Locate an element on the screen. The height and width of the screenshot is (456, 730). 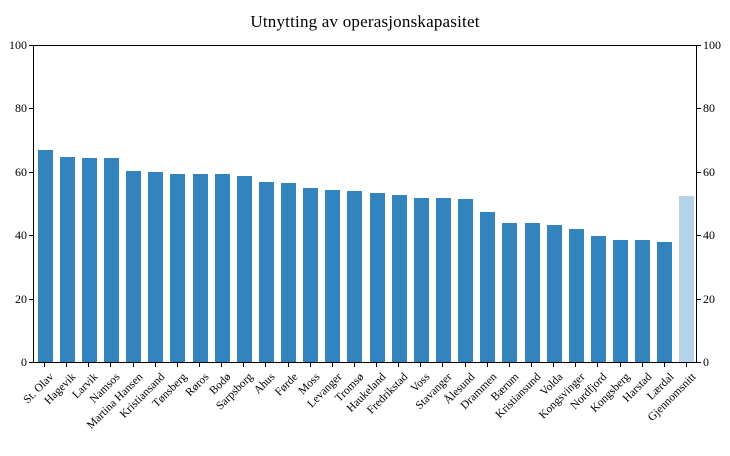
bar-Bærum is located at coordinates (509, 292).